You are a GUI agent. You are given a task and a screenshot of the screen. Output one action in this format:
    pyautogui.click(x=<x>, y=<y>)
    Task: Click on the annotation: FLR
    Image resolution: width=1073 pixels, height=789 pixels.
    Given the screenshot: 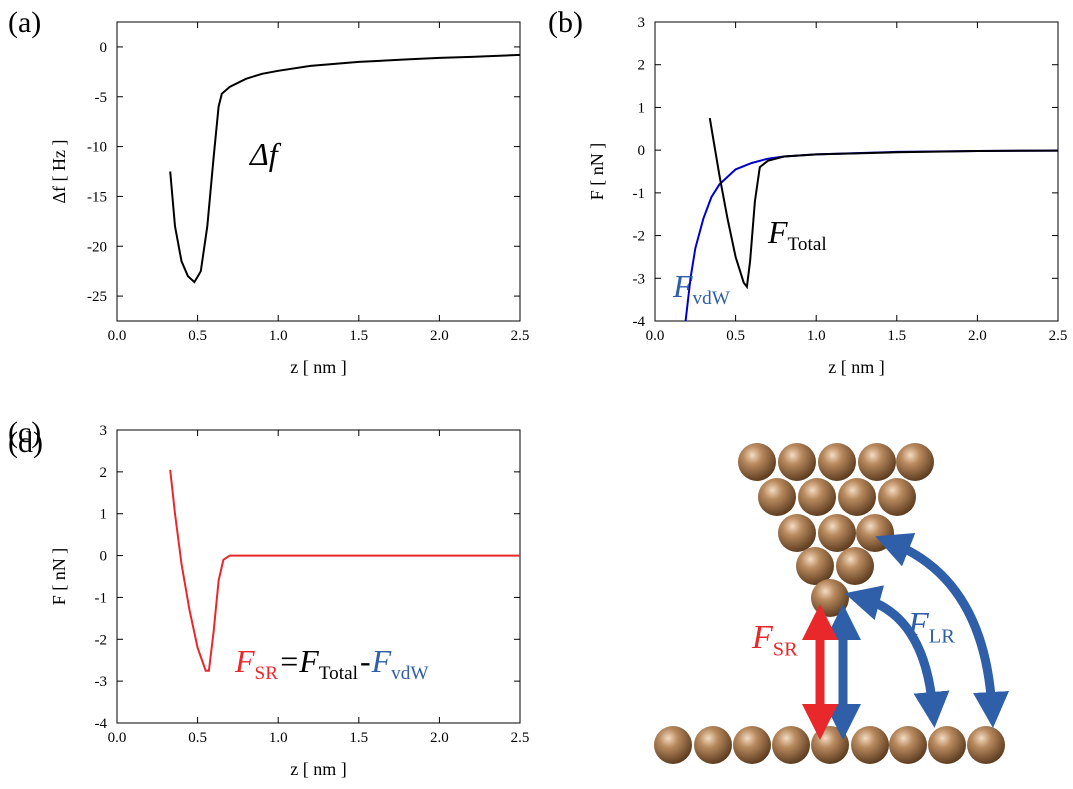 What is the action you would take?
    pyautogui.click(x=931, y=626)
    